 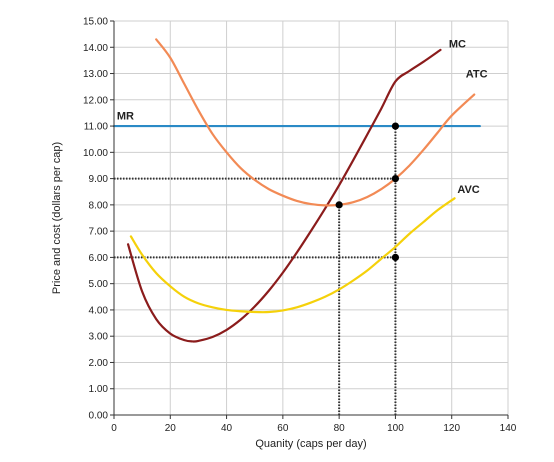 What do you see at coordinates (99, 179) in the screenshot?
I see `y-tick-label: 9.00` at bounding box center [99, 179].